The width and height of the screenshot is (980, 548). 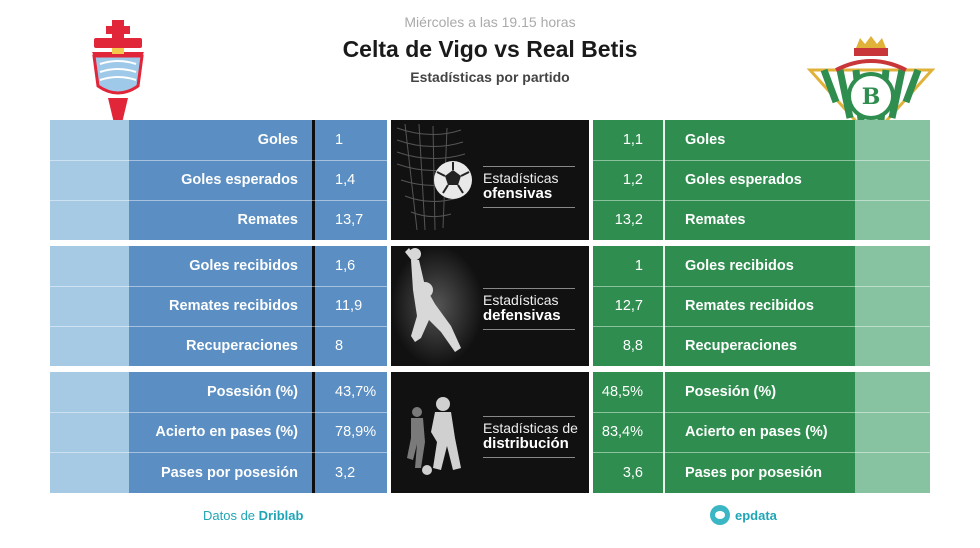 What do you see at coordinates (437, 306) in the screenshot?
I see `goalkeeper-icon` at bounding box center [437, 306].